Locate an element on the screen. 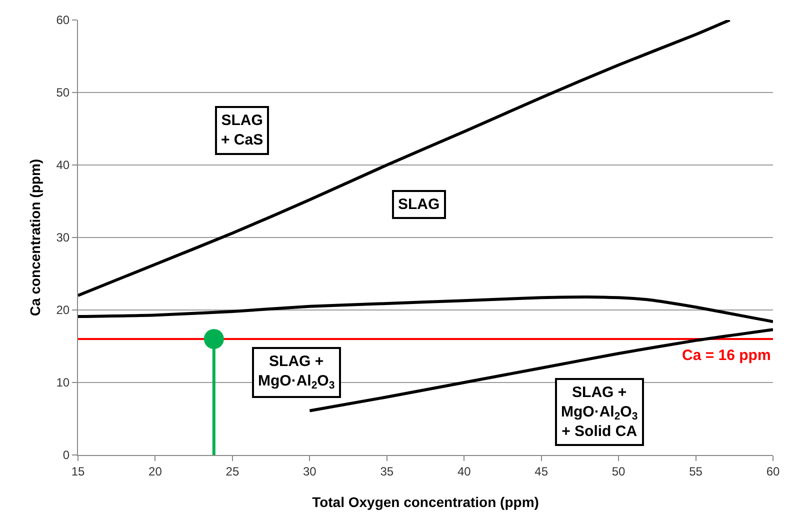  y-tick-label: 20 is located at coordinates (63, 310).